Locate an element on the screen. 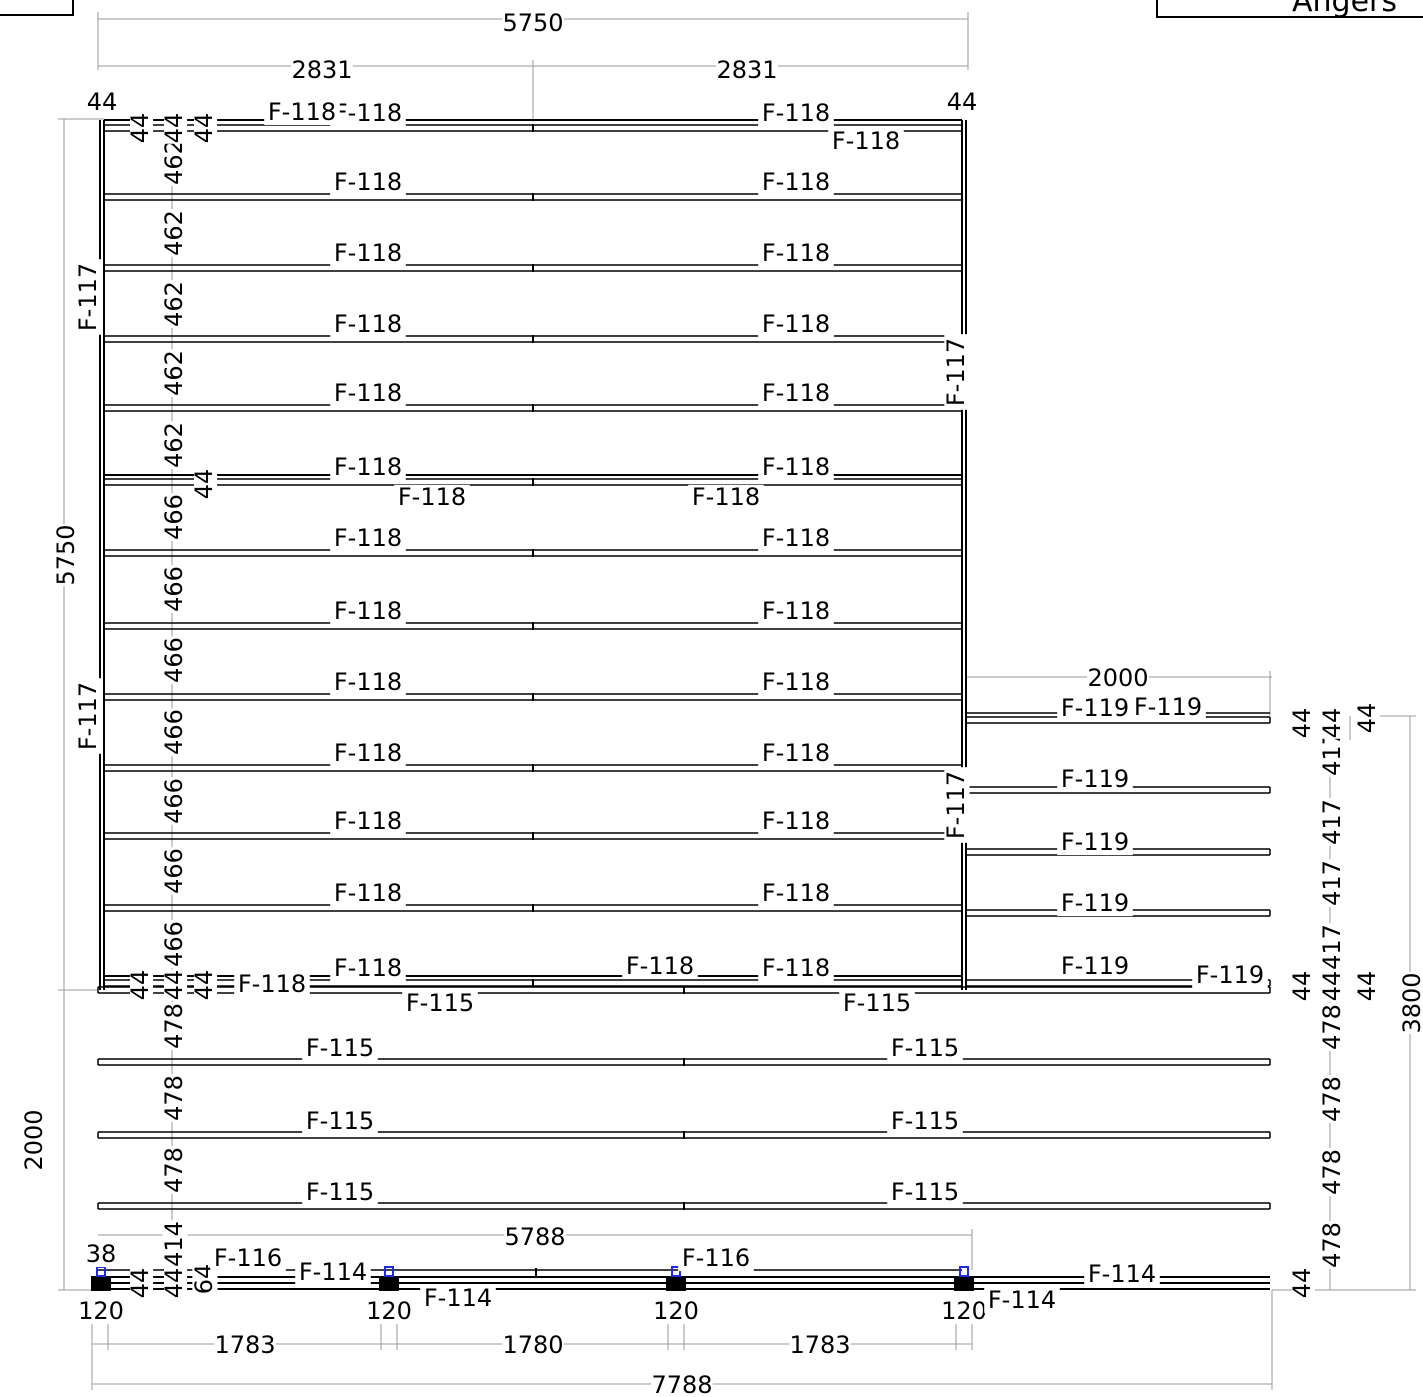 This screenshot has height=1397, width=1423. spacing-right-lower-2: 478 is located at coordinates (1332, 1172).